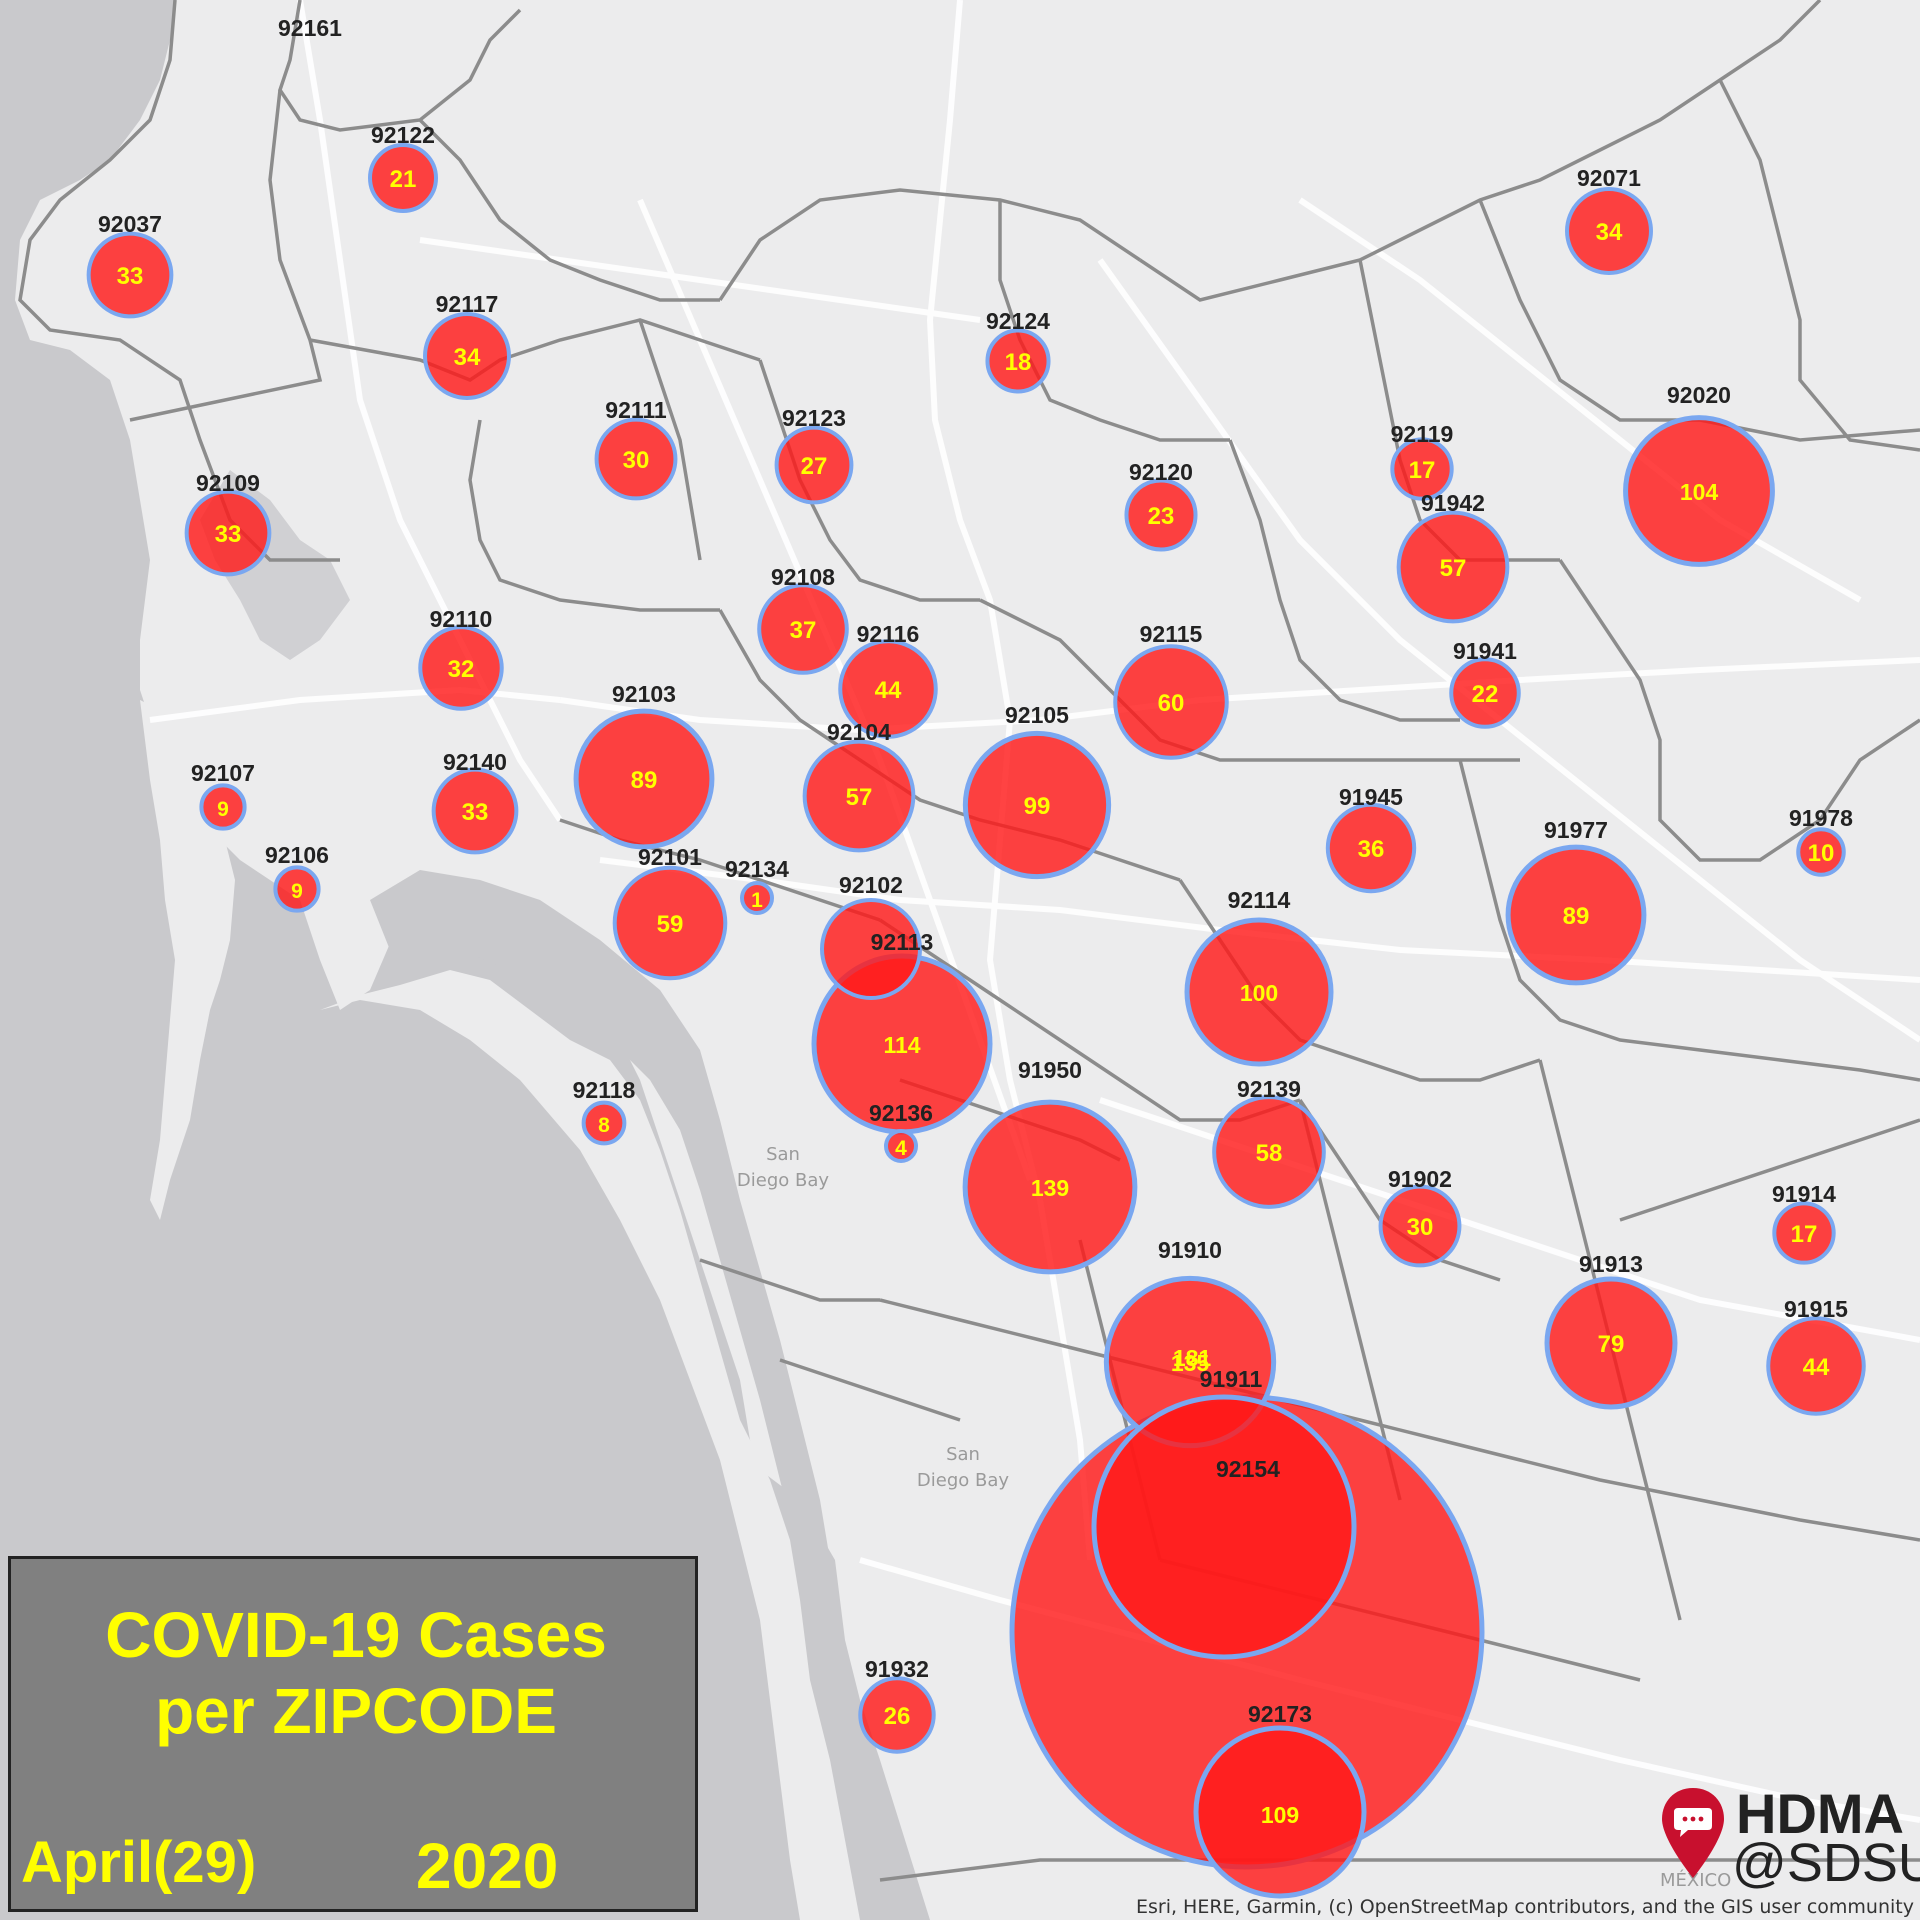 The image size is (1920, 1920). I want to click on case-count-91913: 79, so click(1611, 1344).